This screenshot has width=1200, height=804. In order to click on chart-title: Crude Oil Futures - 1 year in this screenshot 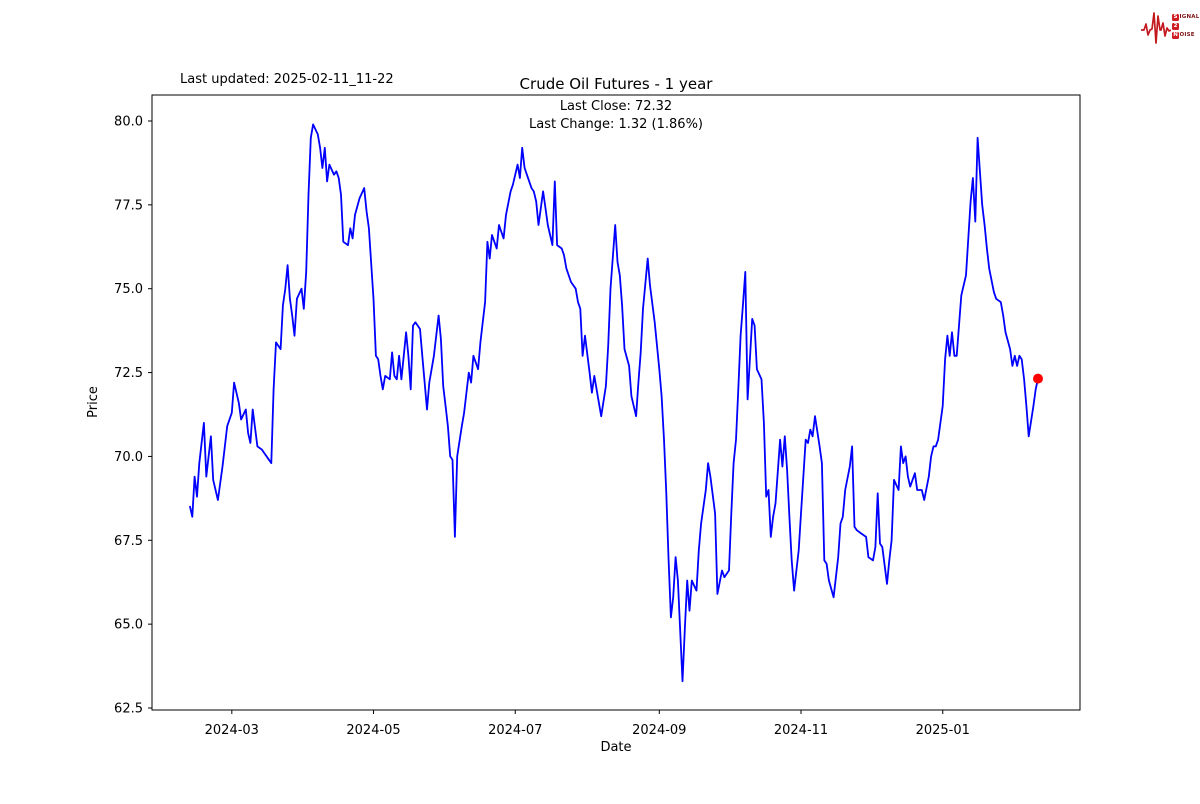, I will do `click(617, 84)`.